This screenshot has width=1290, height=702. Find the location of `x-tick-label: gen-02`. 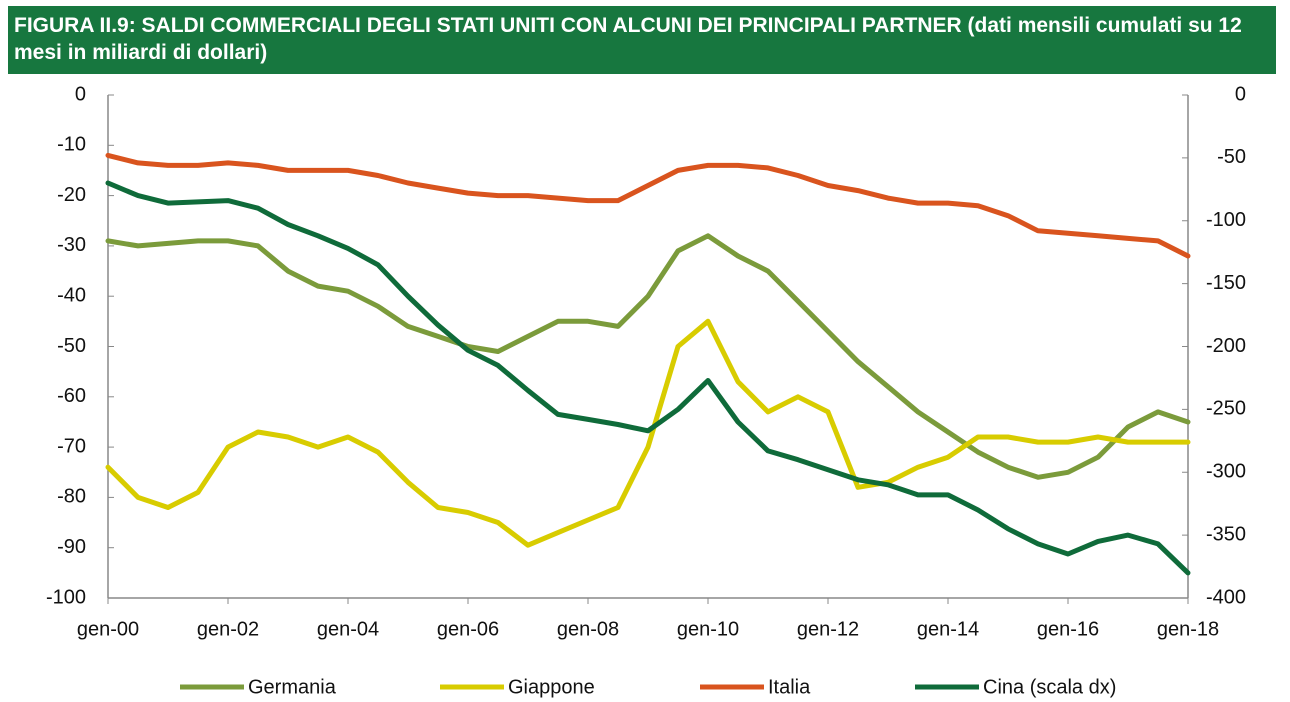

x-tick-label: gen-02 is located at coordinates (228, 629).